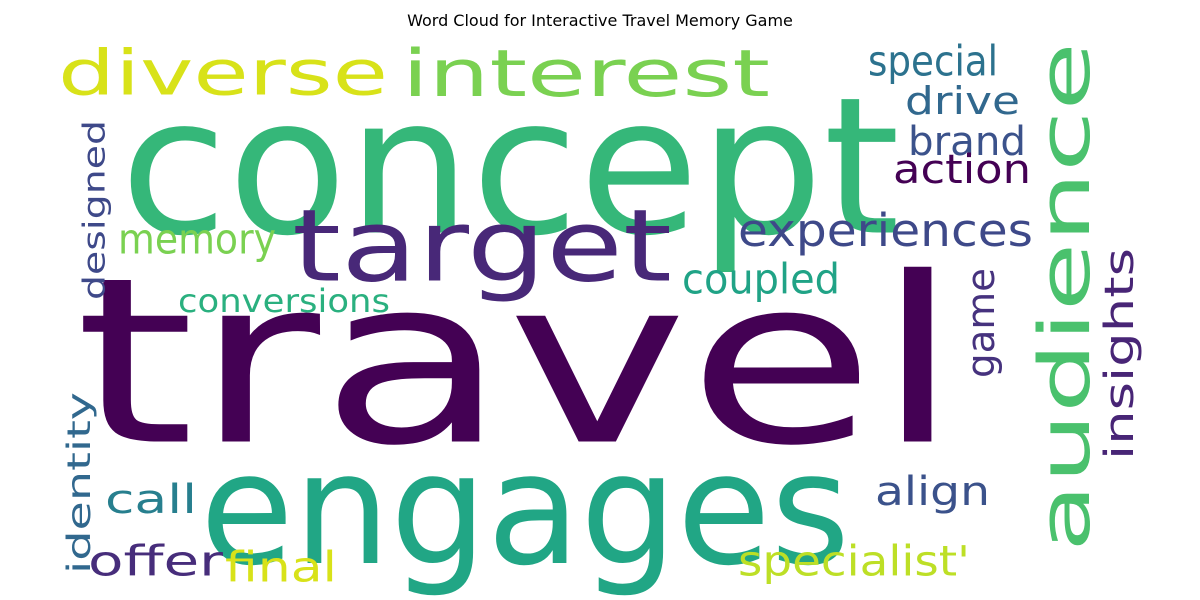 Image resolution: width=1200 pixels, height=600 pixels. What do you see at coordinates (967, 142) in the screenshot?
I see `word-brand: brand` at bounding box center [967, 142].